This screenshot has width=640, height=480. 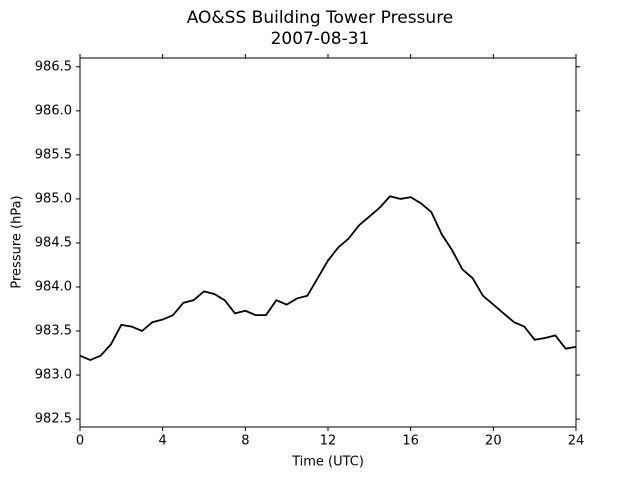 I want to click on y-tick-label: 984.0, so click(x=53, y=286).